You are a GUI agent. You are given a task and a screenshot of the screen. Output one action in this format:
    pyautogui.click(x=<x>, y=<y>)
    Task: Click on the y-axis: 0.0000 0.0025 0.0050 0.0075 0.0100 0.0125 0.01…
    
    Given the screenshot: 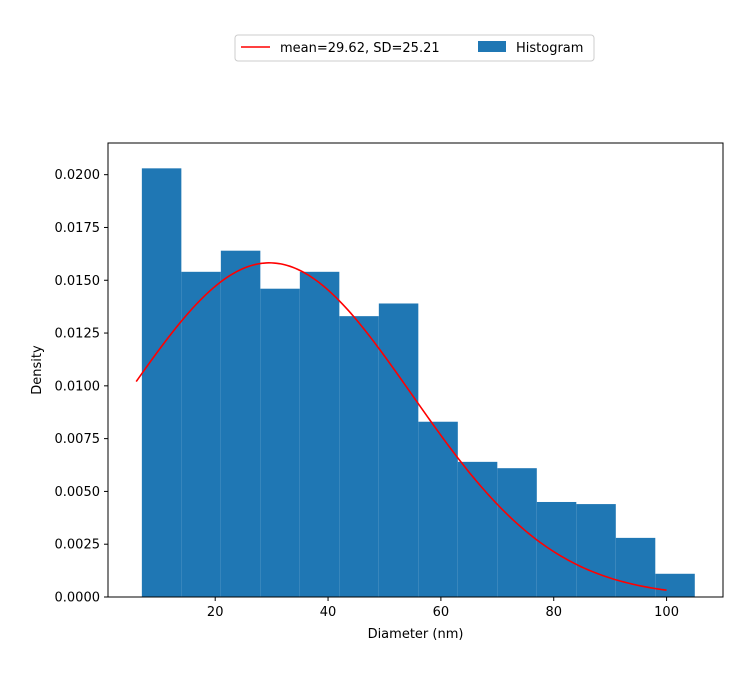 What is the action you would take?
    pyautogui.click(x=81, y=387)
    